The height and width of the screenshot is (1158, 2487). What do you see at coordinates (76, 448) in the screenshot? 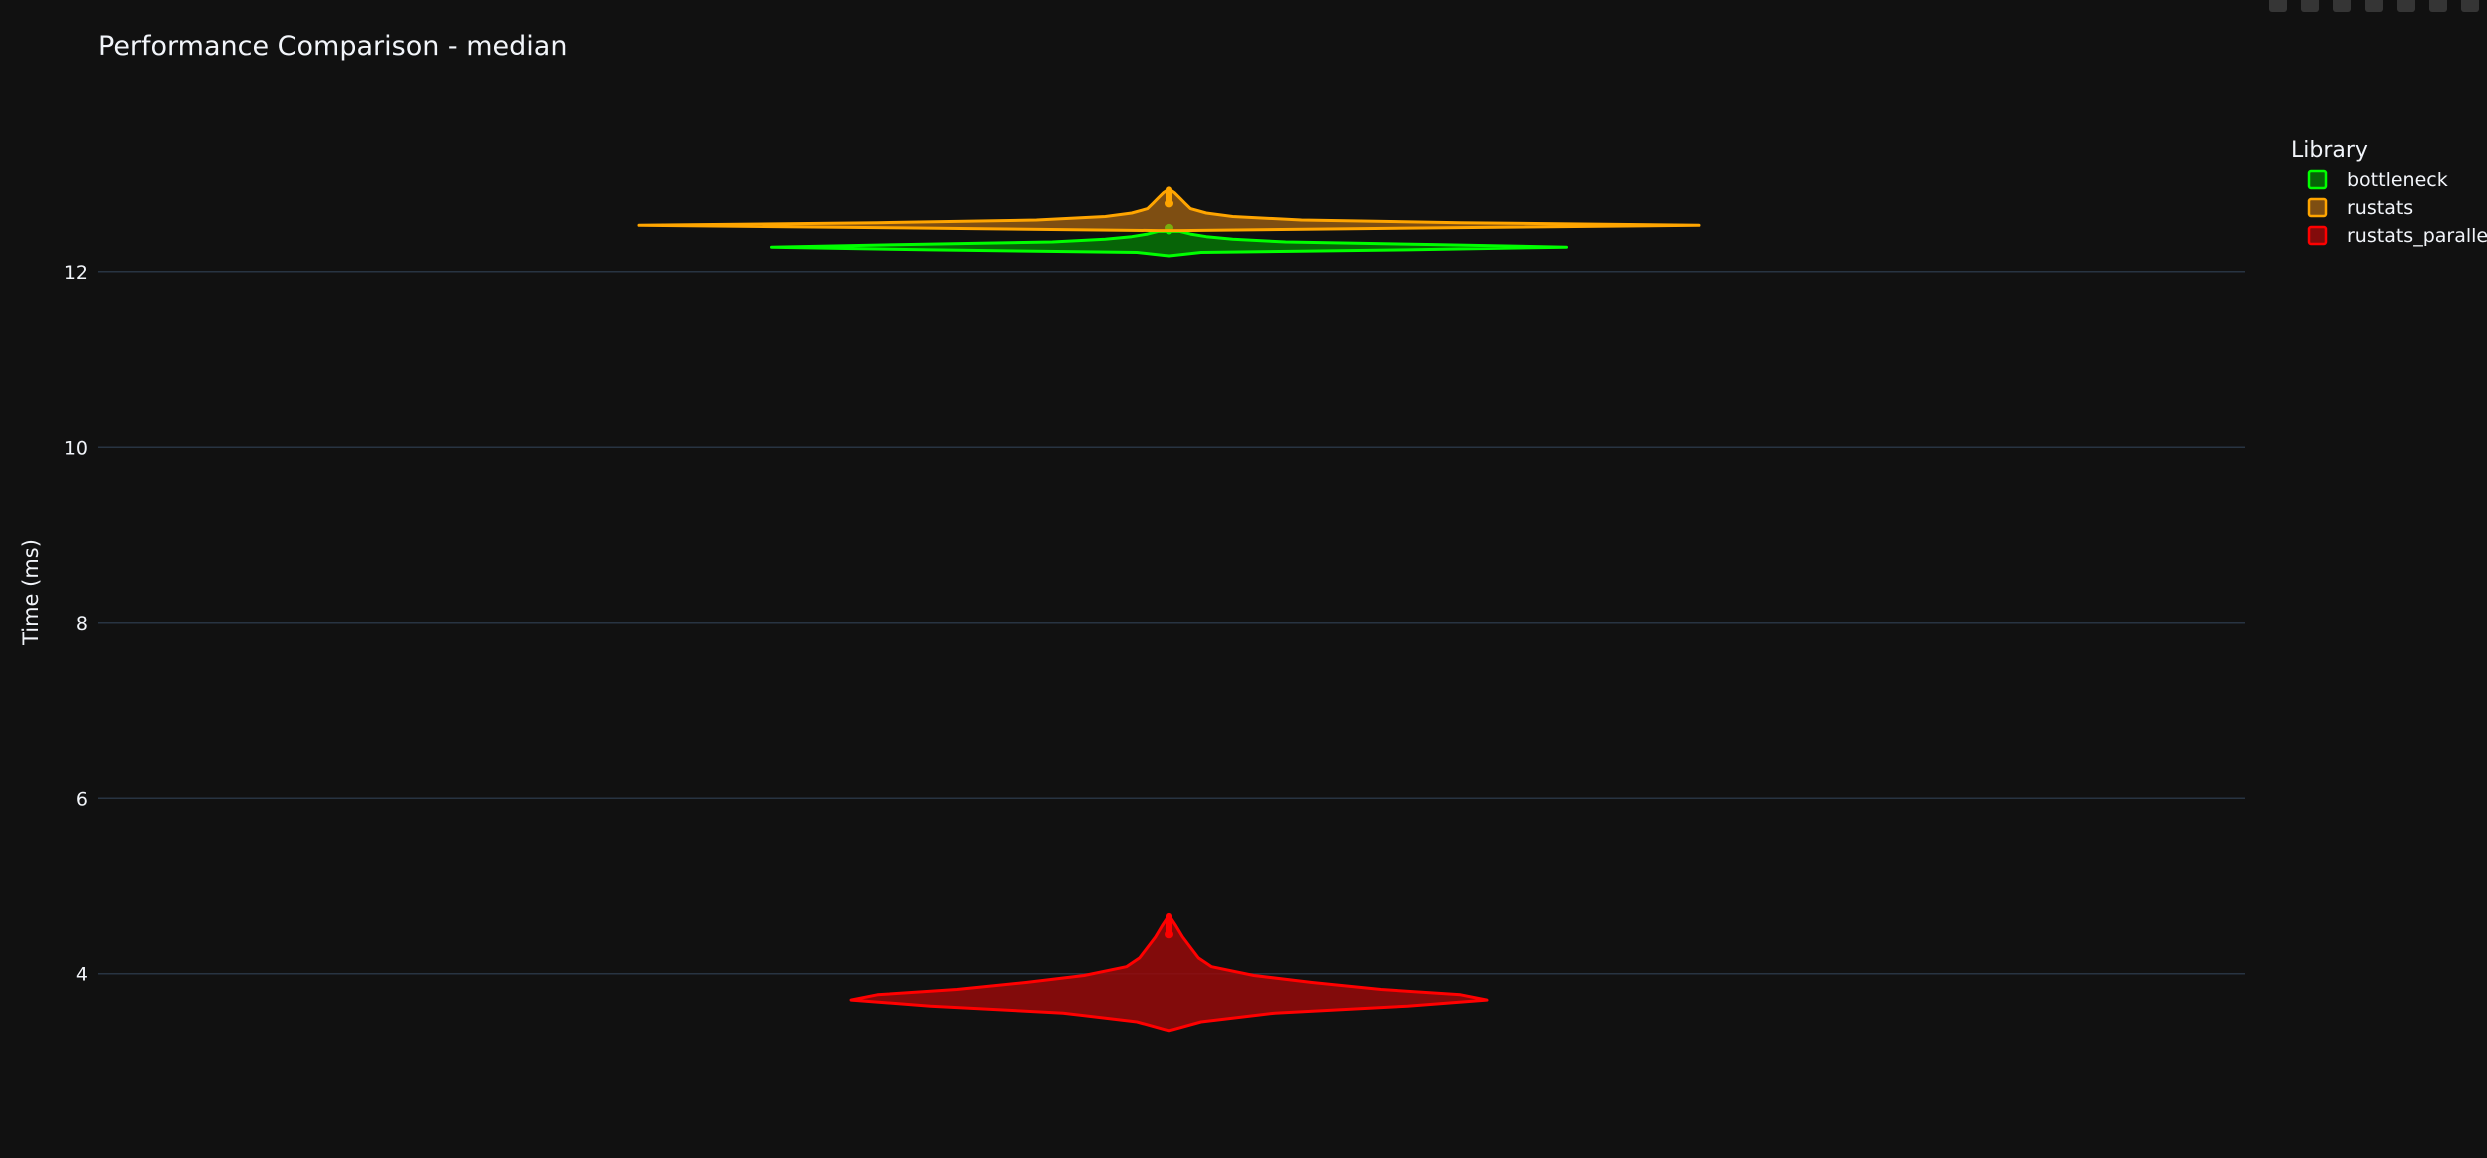
I see `y-tick-label: 10` at bounding box center [76, 448].